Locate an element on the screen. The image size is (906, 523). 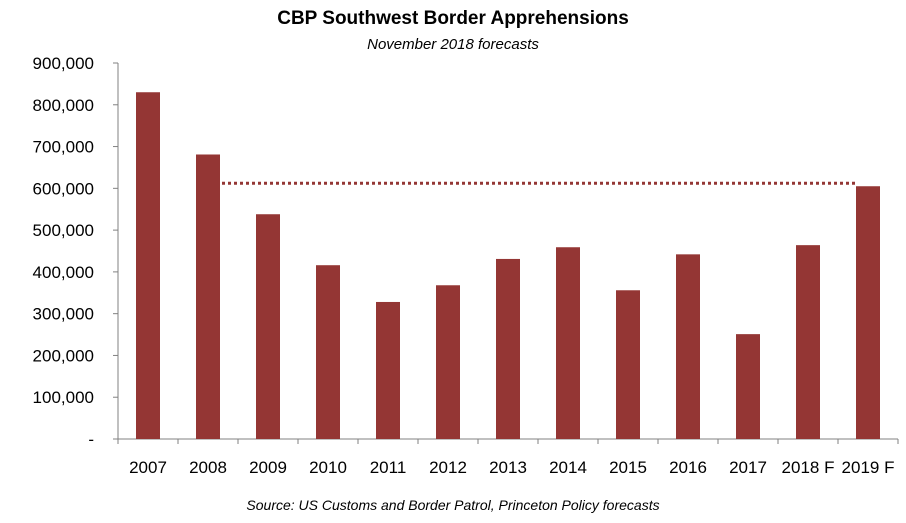
x-tick-label: 2019 F is located at coordinates (868, 467).